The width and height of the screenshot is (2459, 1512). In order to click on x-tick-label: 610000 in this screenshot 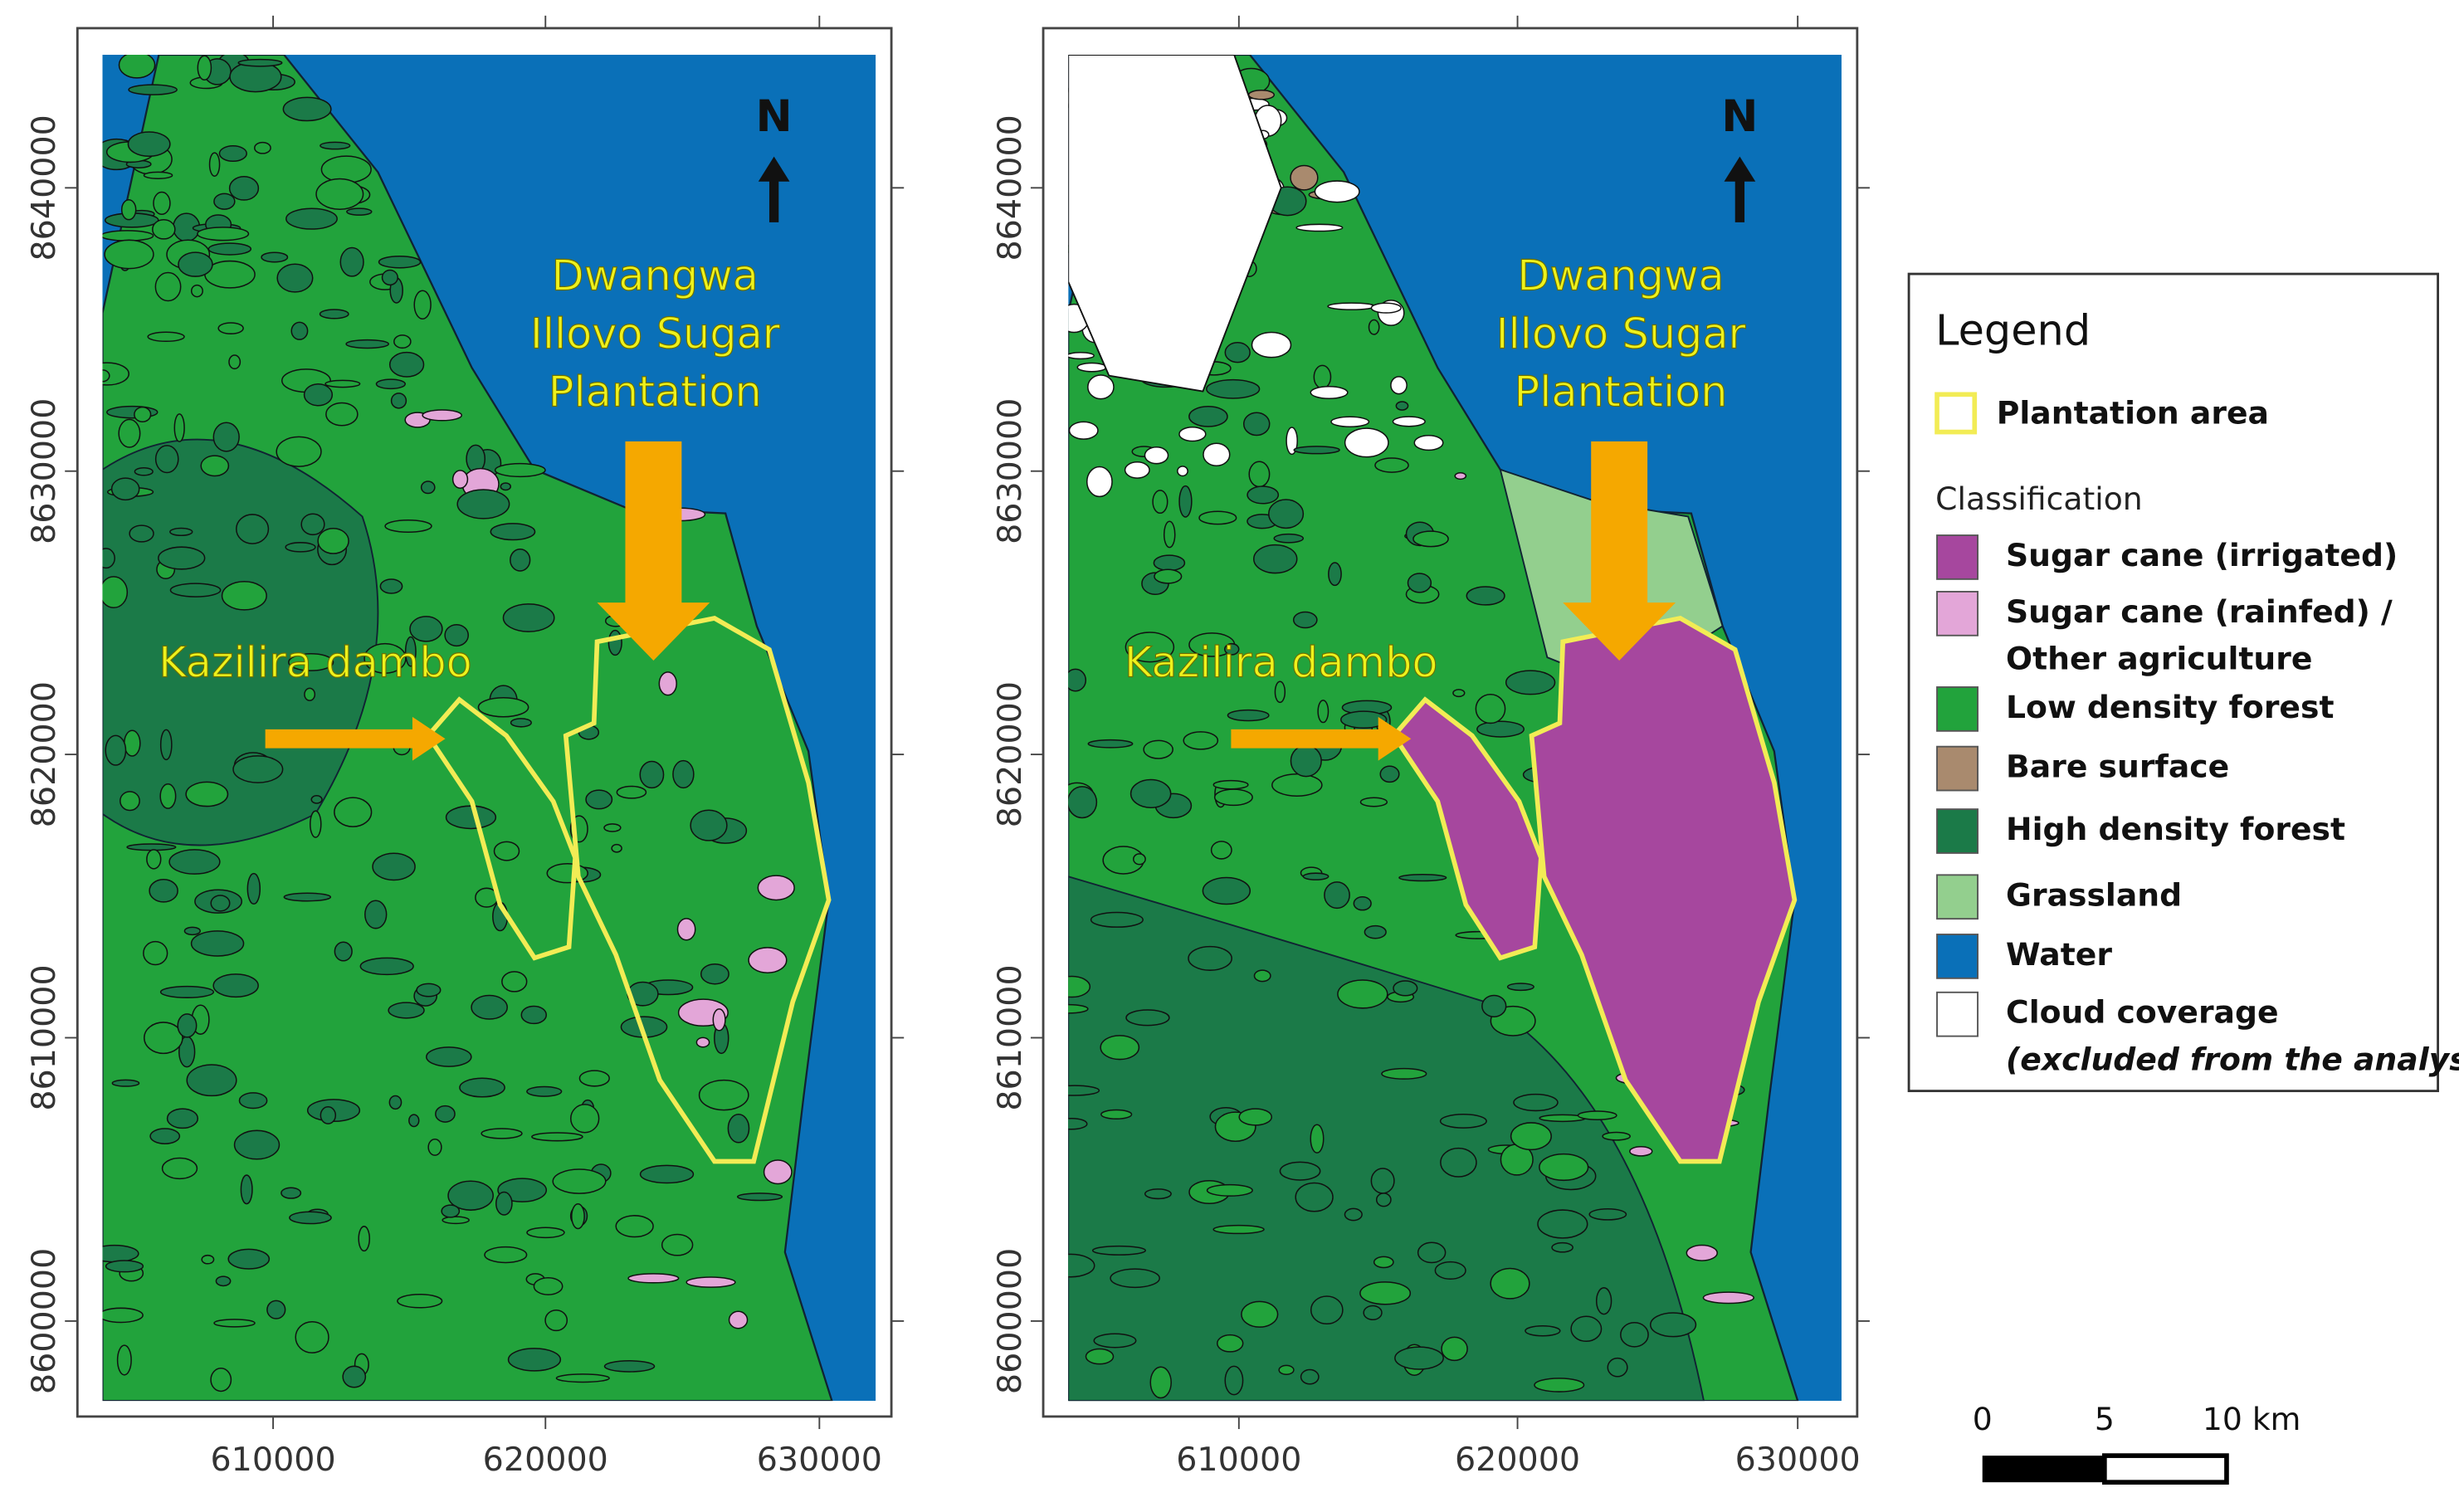, I will do `click(1239, 1460)`.